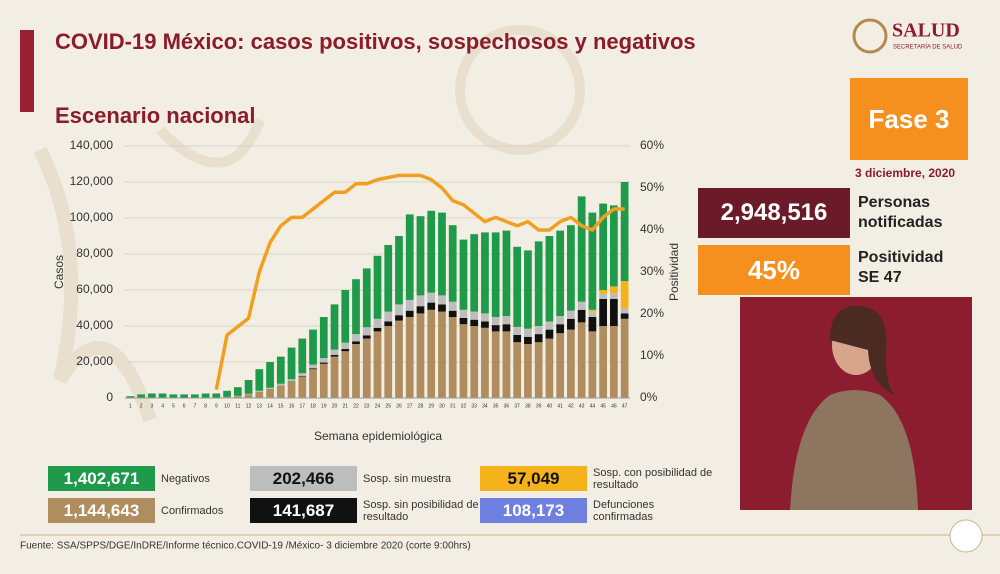 This screenshot has height=574, width=1000. I want to click on notified-value: 2,948,516, so click(774, 213).